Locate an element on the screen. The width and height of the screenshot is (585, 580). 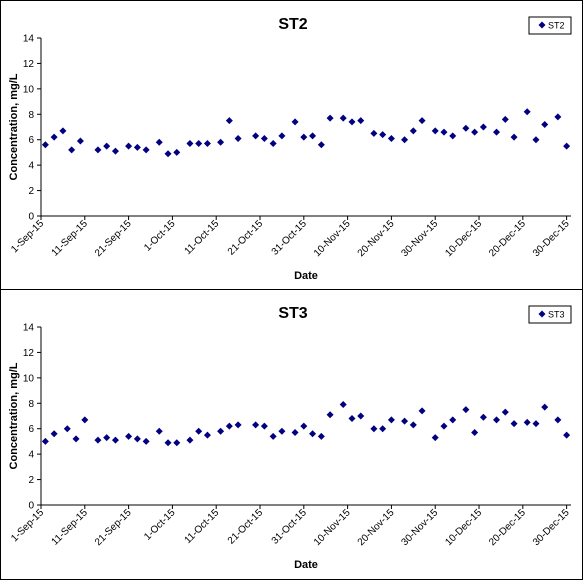
legend-box is located at coordinates (550, 25).